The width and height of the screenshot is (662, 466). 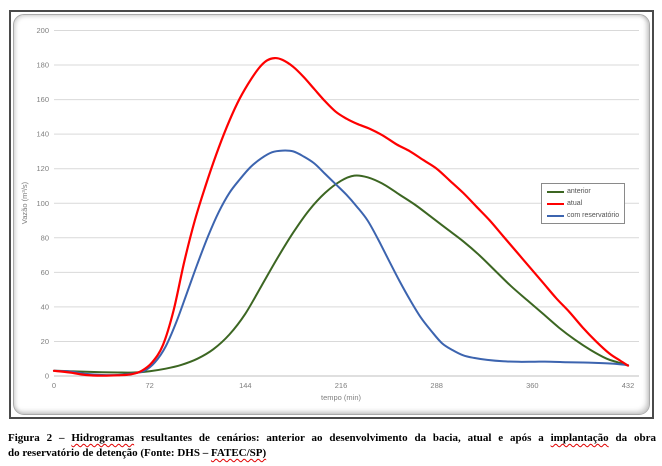 I want to click on x-axis-title: tempo (min), so click(x=341, y=397).